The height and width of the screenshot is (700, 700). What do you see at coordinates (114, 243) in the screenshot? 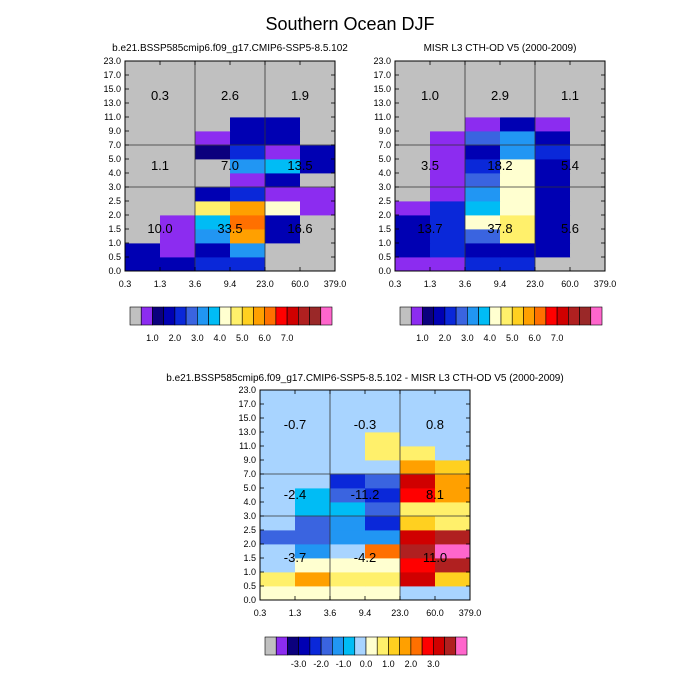
I see `y-tick-label: 1.0` at bounding box center [114, 243].